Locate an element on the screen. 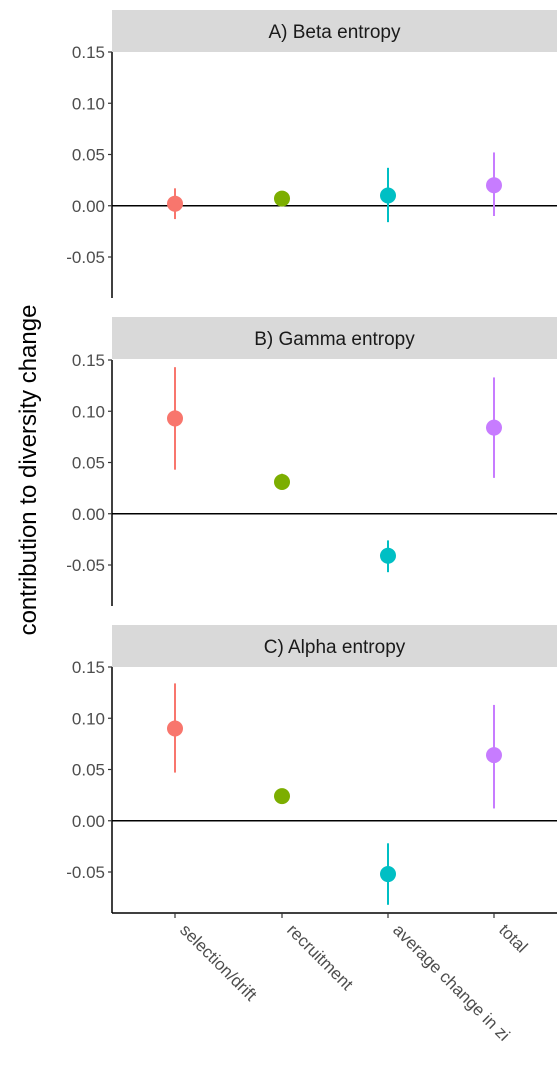 The width and height of the screenshot is (557, 1088). panel-title: B) Gamma entropy is located at coordinates (334, 339).